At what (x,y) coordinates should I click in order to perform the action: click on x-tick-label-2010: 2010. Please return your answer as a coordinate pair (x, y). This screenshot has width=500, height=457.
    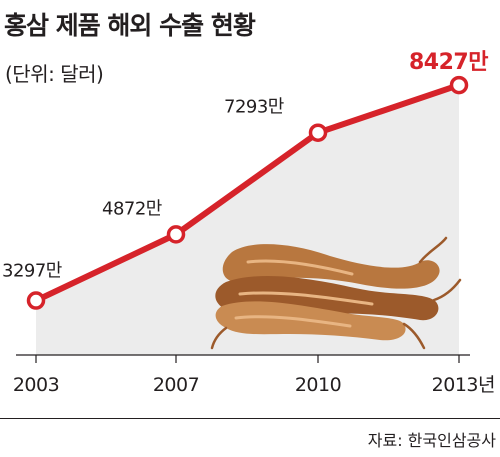
    Looking at the image, I should click on (318, 385).